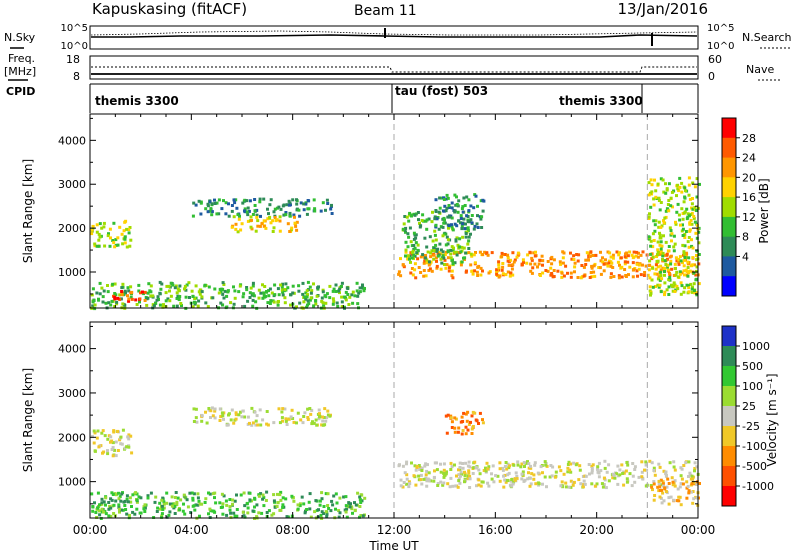 This screenshot has height=554, width=800. I want to click on x-tick-label: 20:00, so click(596, 530).